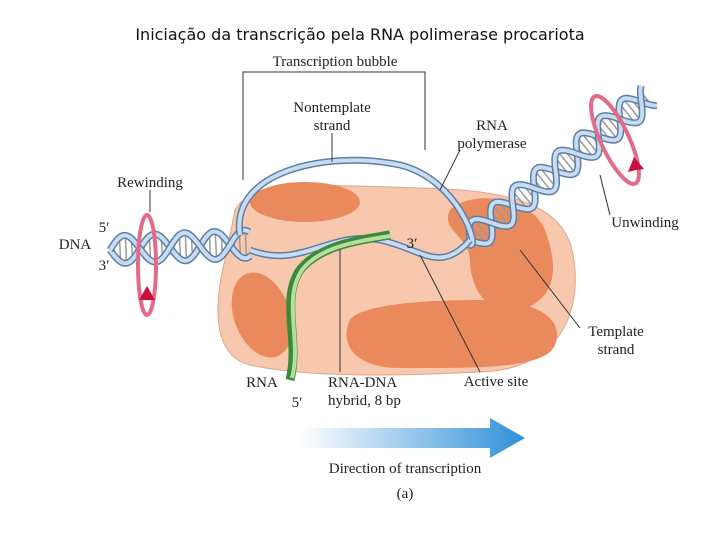 The height and width of the screenshot is (540, 720). I want to click on label: Template, so click(616, 332).